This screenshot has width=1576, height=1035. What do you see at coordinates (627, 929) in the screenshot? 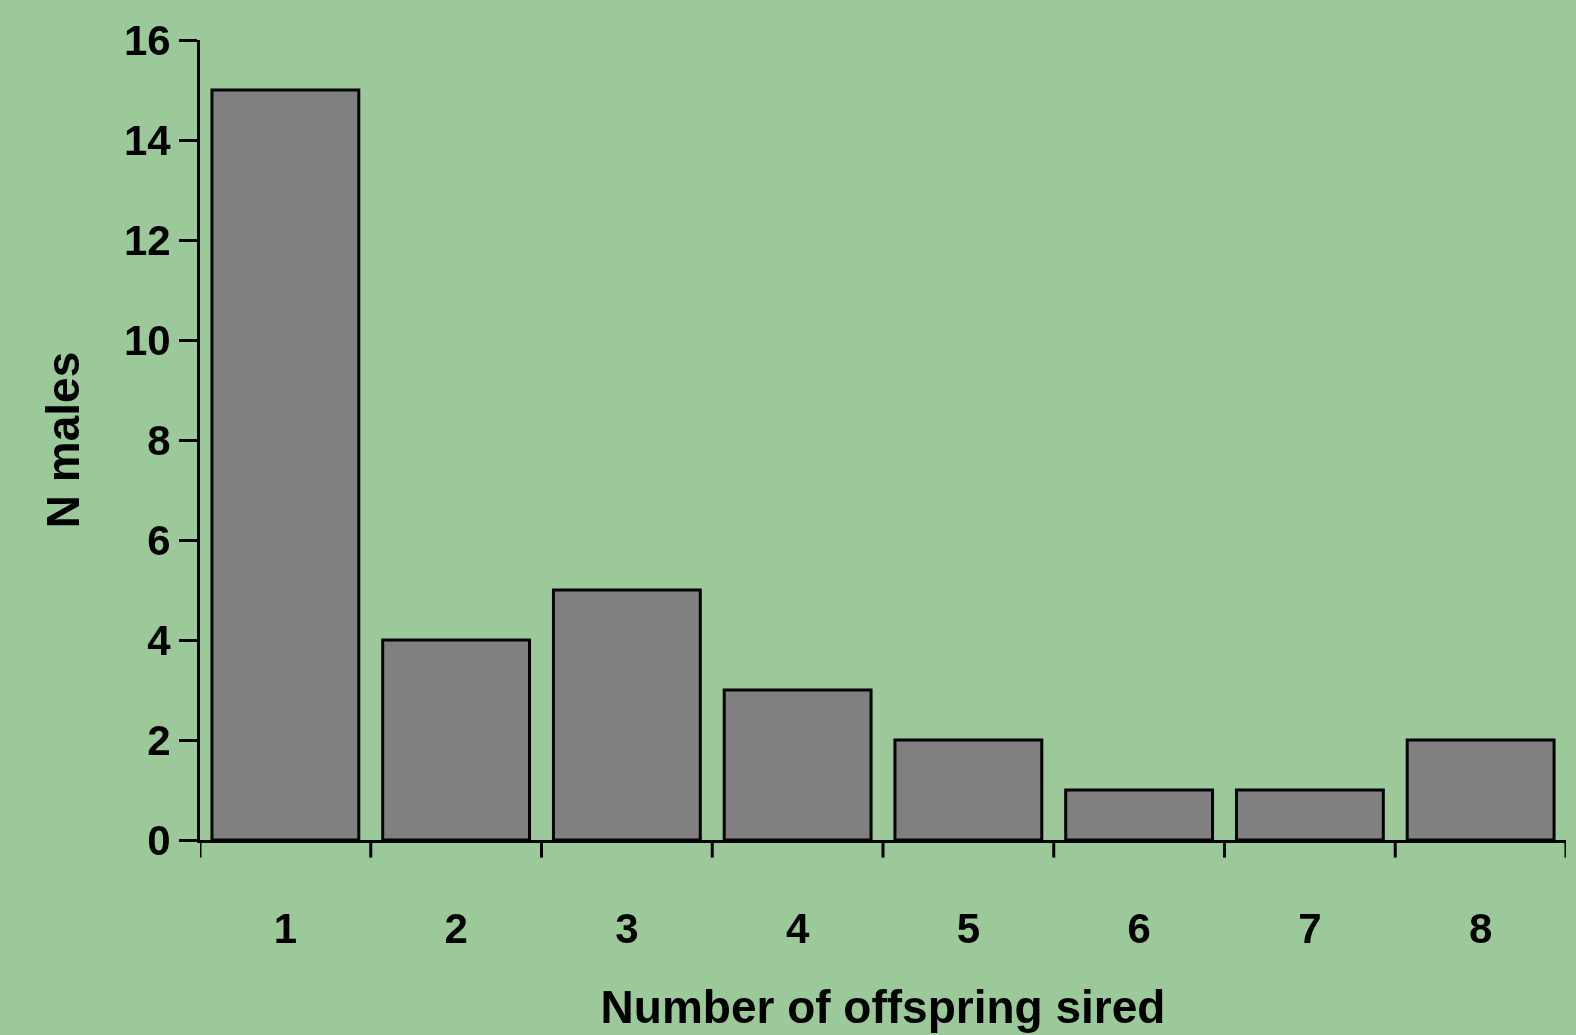
I see `x-tick-label: 3` at bounding box center [627, 929].